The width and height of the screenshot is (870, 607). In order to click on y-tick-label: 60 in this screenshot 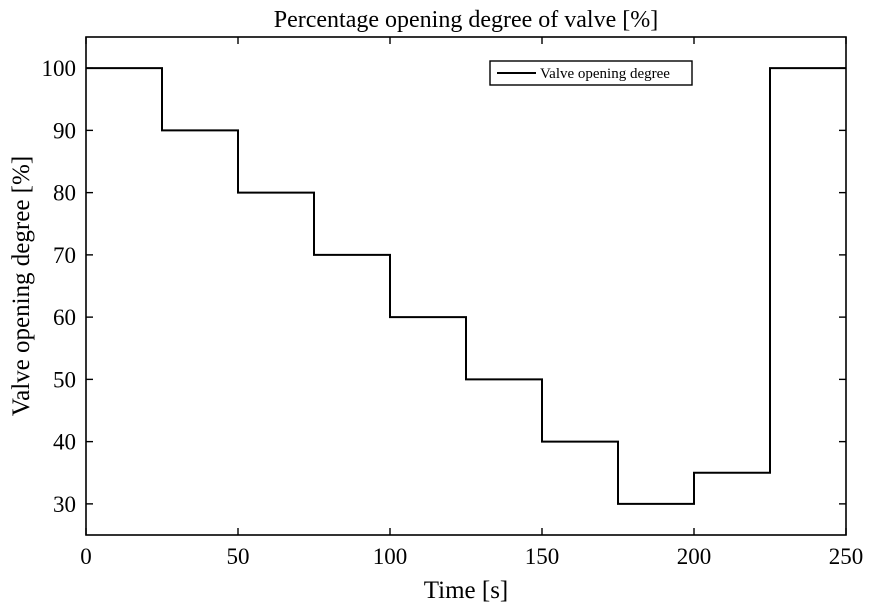, I will do `click(64, 317)`.